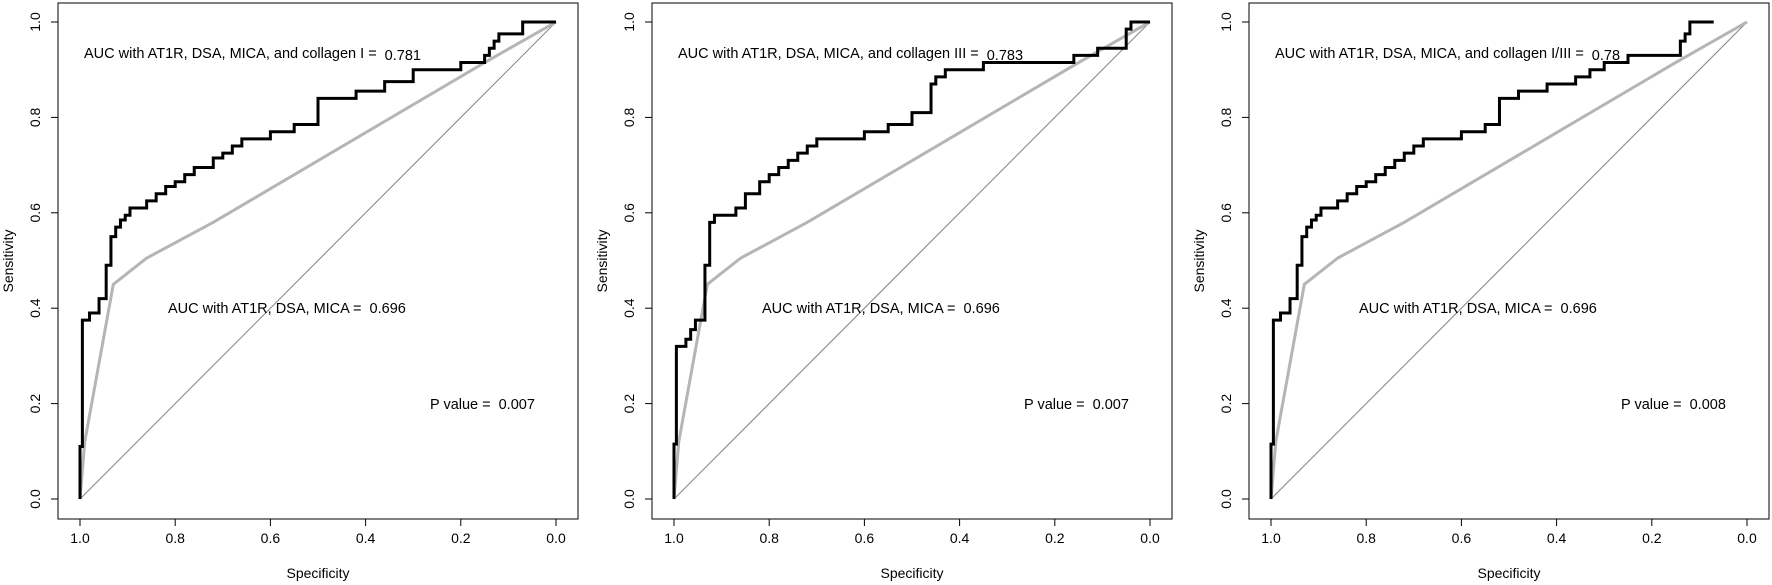  Describe the element at coordinates (1606, 56) in the screenshot. I see `combined-auc-value: 0.78` at that location.